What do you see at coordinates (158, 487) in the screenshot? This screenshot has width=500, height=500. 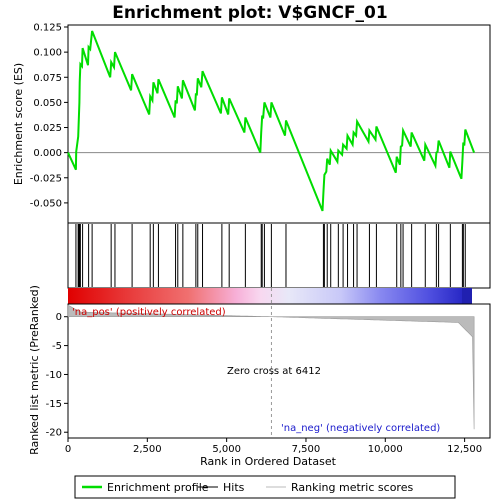 I see `legend-label: Enrichment profile` at bounding box center [158, 487].